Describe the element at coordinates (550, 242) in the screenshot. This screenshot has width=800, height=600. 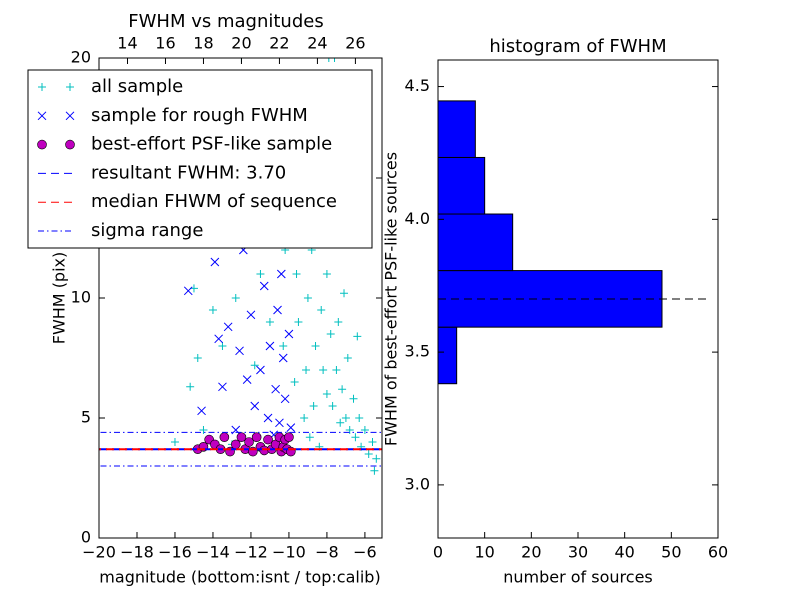
I see `right-plot-area` at that location.